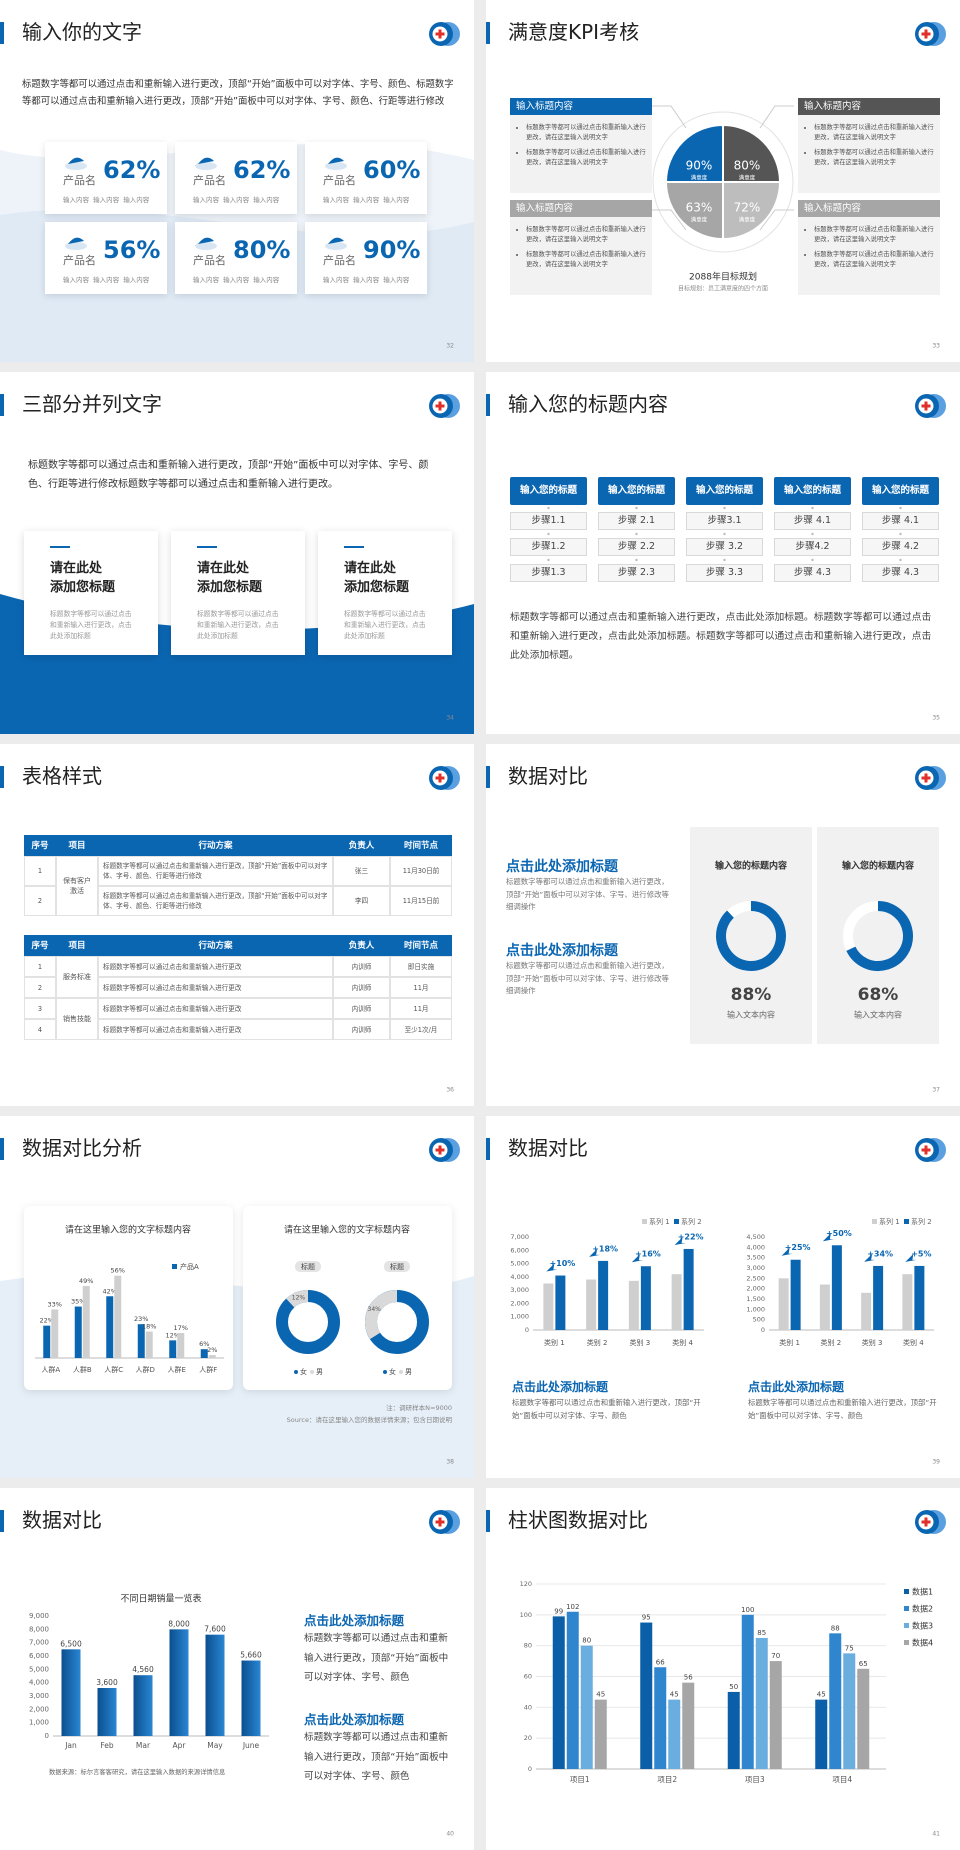 This screenshot has height=1850, width=960. Describe the element at coordinates (755, 1268) in the screenshot. I see `y-tick-label: 3,000` at that location.